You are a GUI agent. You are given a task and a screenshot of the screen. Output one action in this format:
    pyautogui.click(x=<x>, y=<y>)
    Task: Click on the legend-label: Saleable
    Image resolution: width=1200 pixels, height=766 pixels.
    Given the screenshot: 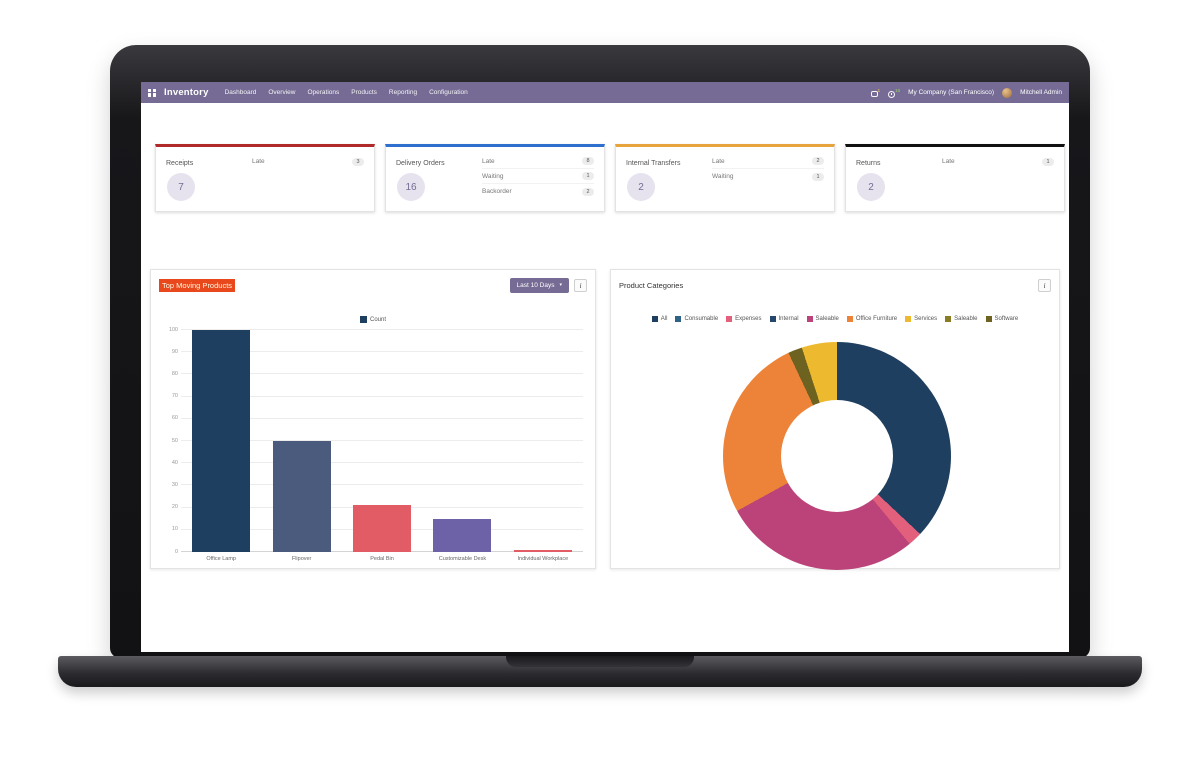 What is the action you would take?
    pyautogui.click(x=827, y=319)
    